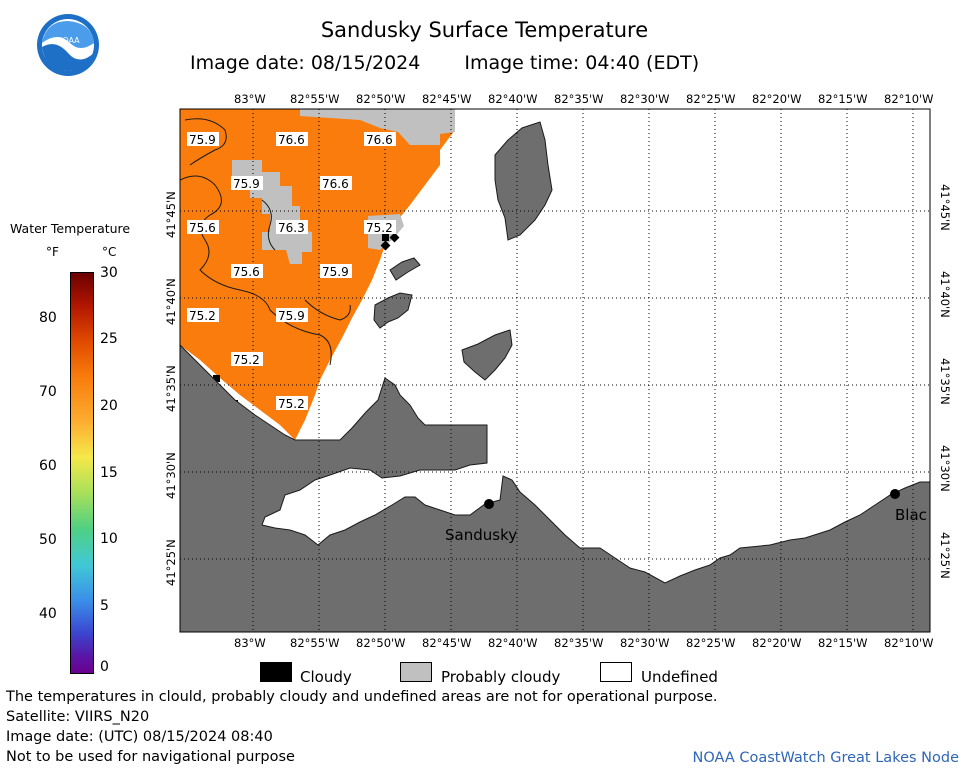 This screenshot has width=969, height=773. Describe the element at coordinates (150, 757) in the screenshot. I see `footer-nav-warning: Not to be used for navigational purpose` at that location.